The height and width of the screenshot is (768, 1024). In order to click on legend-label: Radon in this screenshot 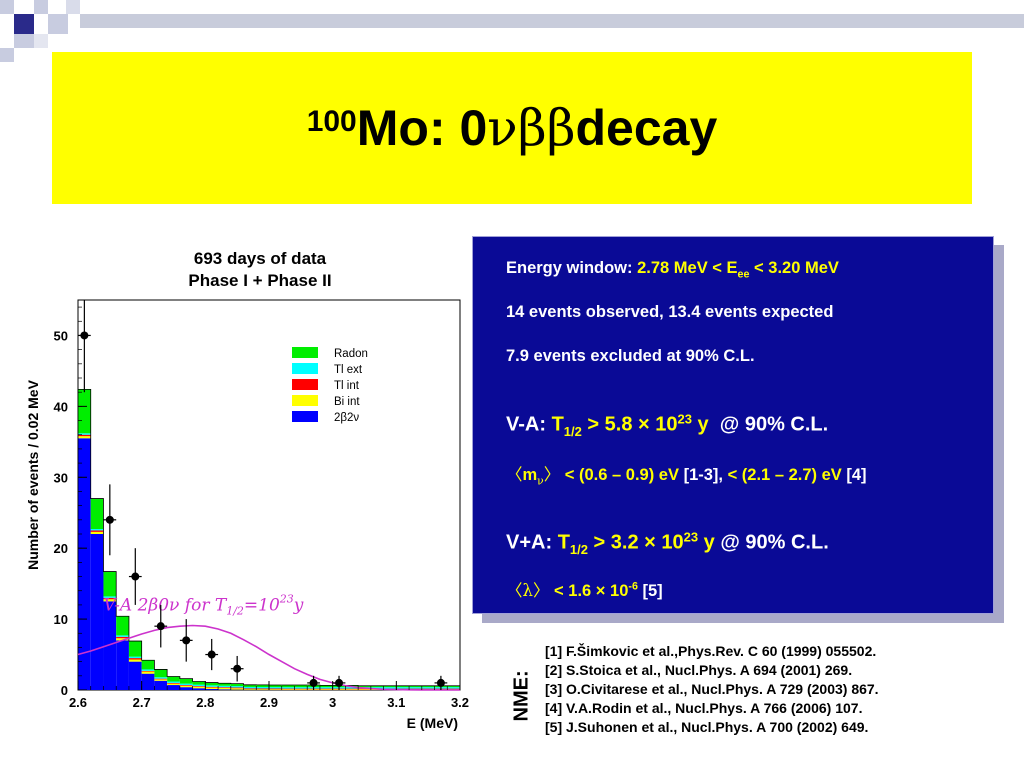, I will do `click(351, 354)`.